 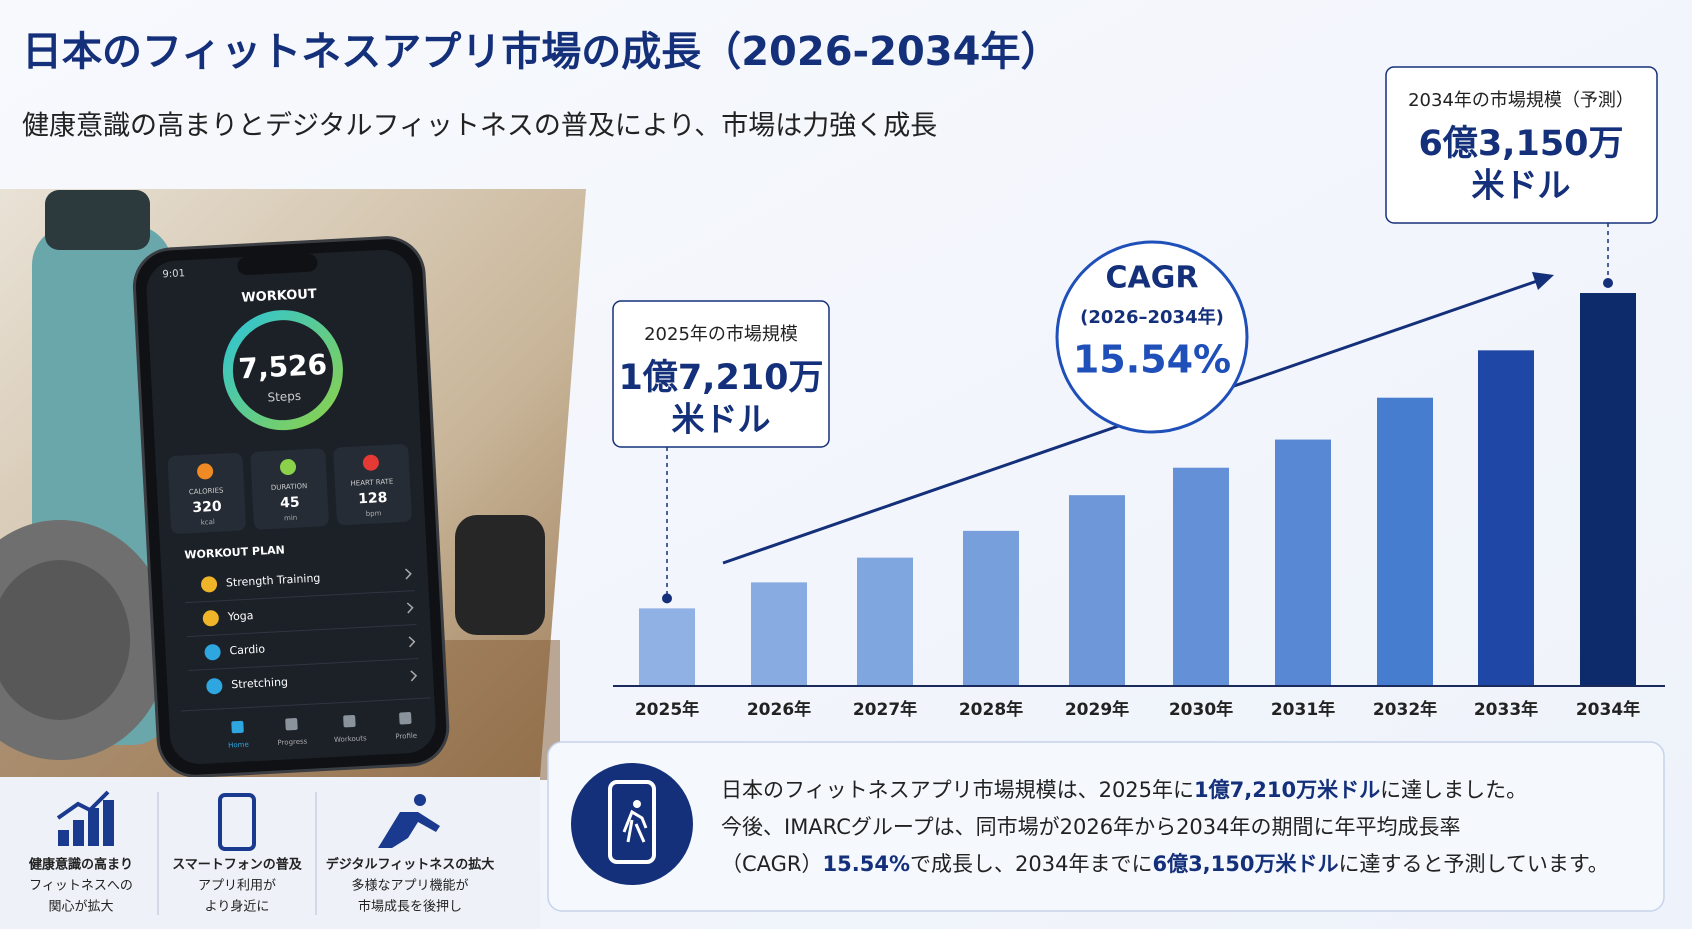 What do you see at coordinates (1474, 864) in the screenshot?
I see `summary-segment: に達すると予測しています。` at bounding box center [1474, 864].